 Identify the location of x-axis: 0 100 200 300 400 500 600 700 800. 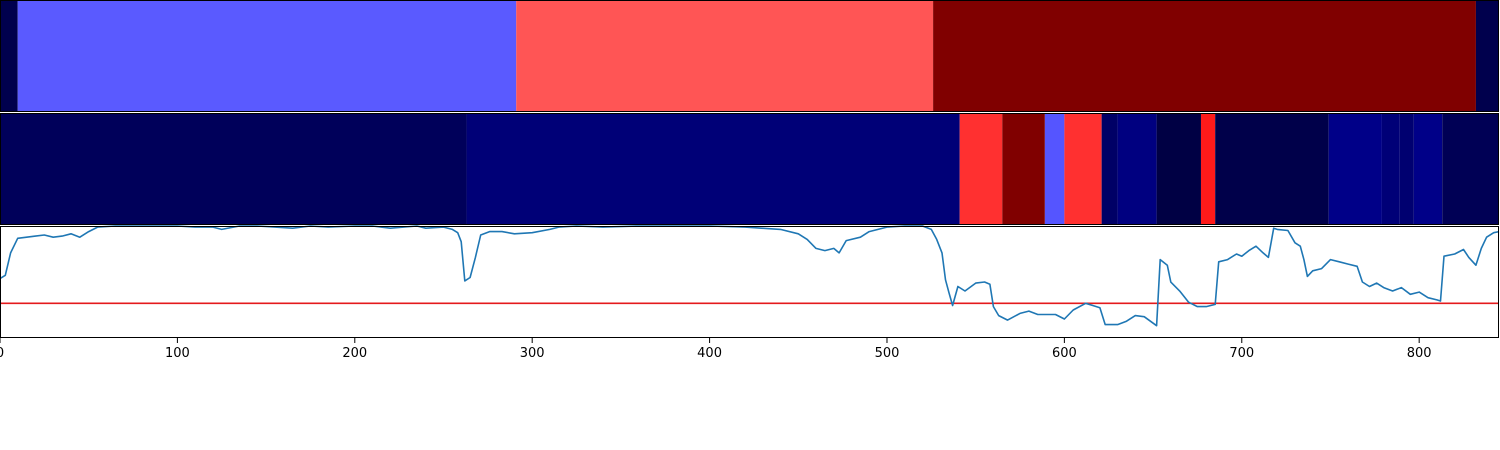
(716, 349).